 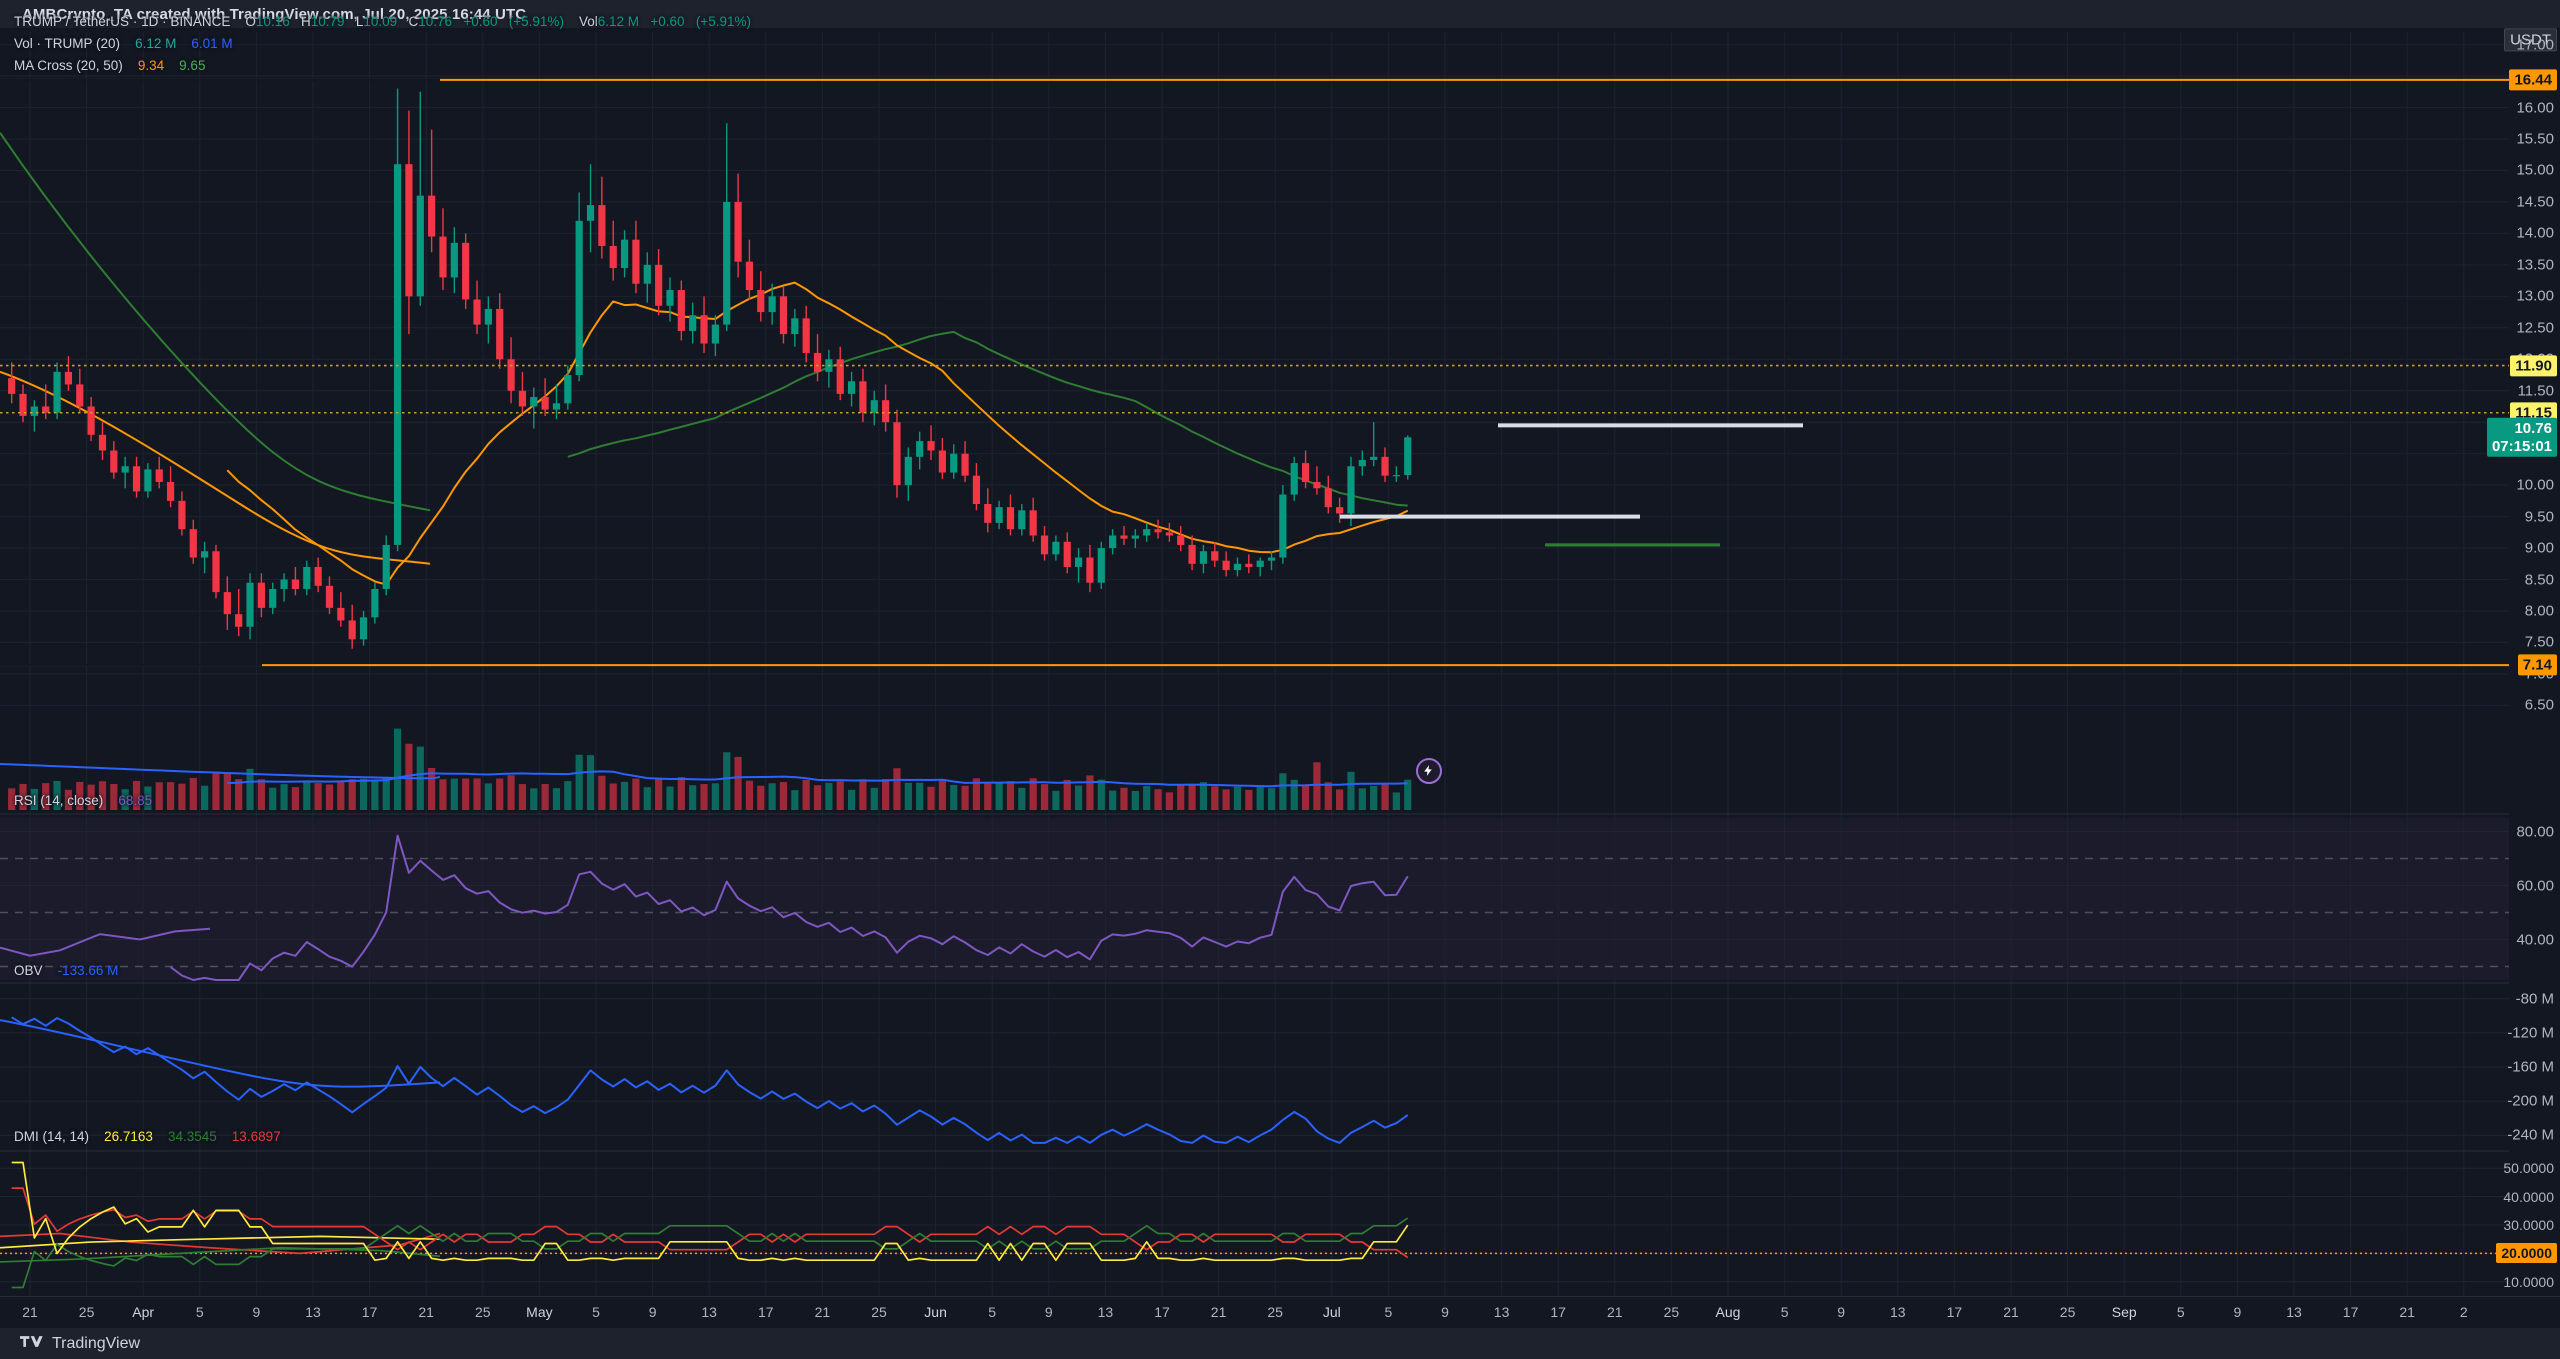 What do you see at coordinates (710, 1253) in the screenshot?
I see `dmi-plus-di-line` at bounding box center [710, 1253].